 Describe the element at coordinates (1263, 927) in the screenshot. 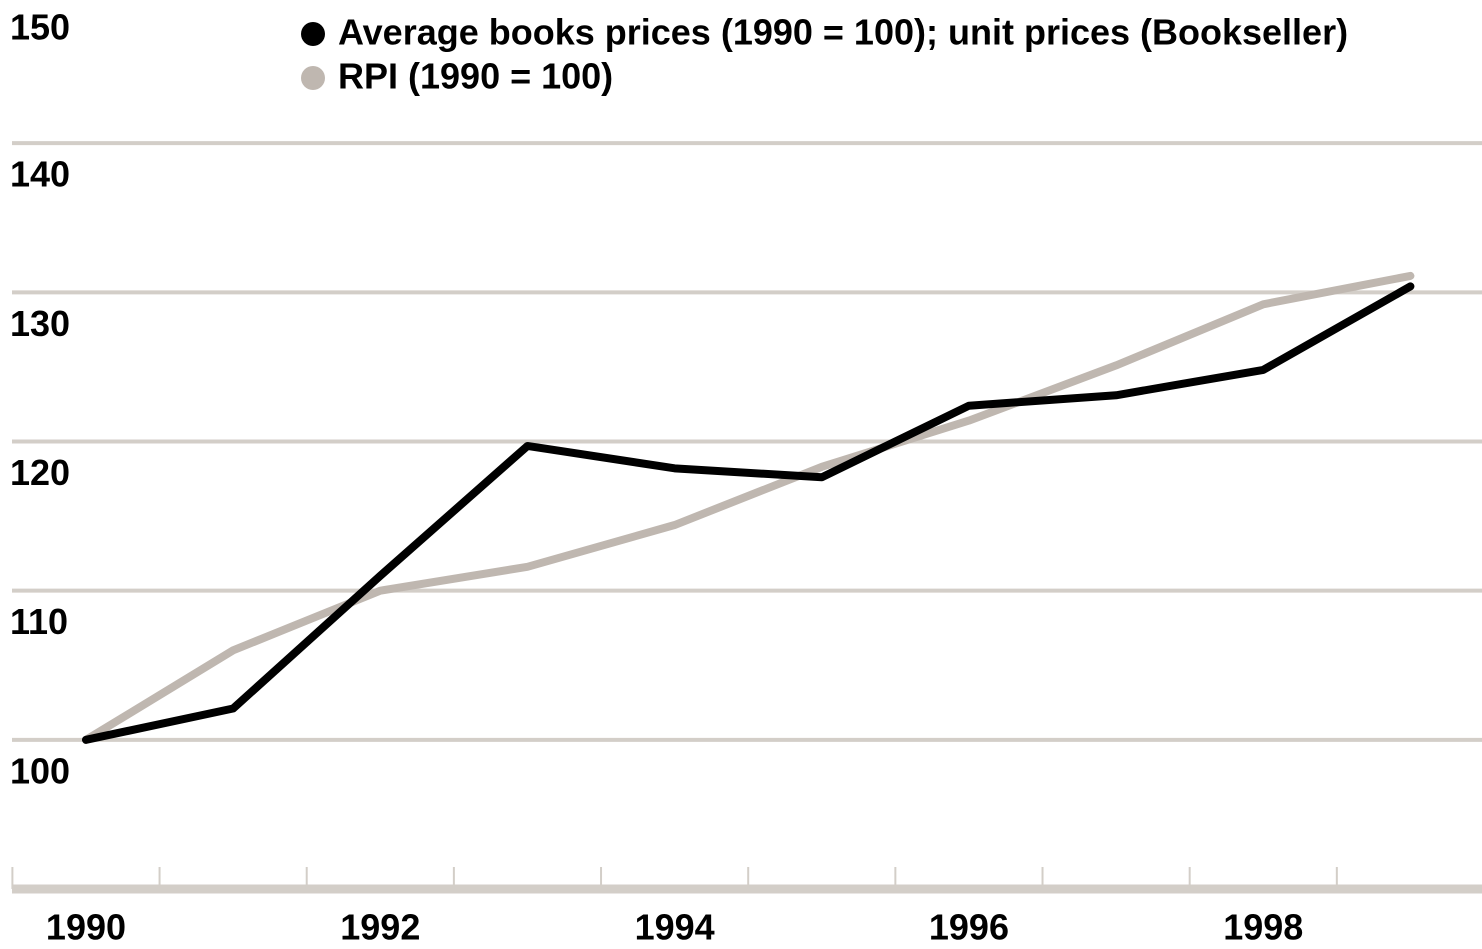

I see `x-tick-label: 1998` at that location.